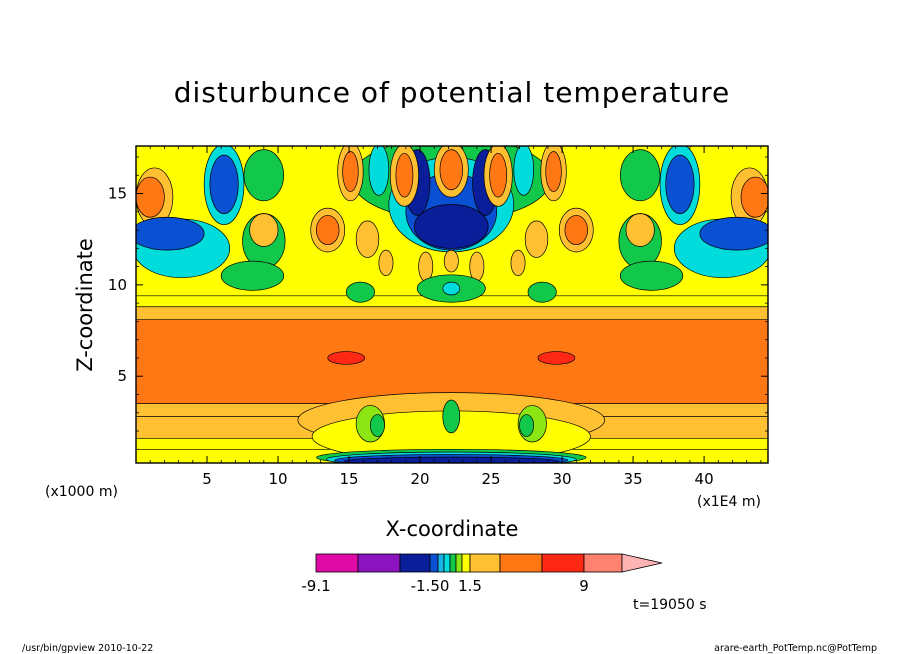 Image resolution: width=904 pixels, height=654 pixels. What do you see at coordinates (348, 479) in the screenshot?
I see `x-tick-label: 15` at bounding box center [348, 479].